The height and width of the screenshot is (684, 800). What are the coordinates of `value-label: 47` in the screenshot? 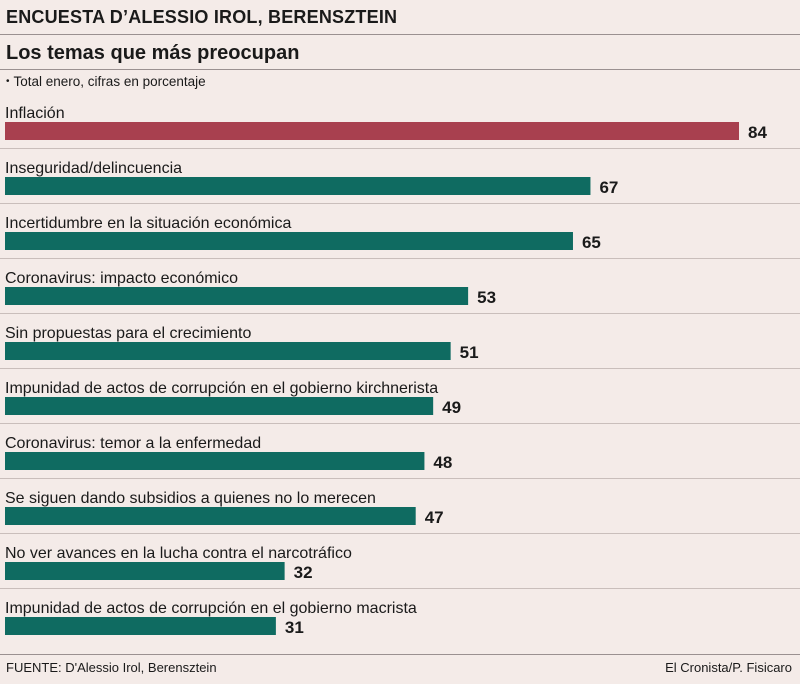 It's located at (434, 517).